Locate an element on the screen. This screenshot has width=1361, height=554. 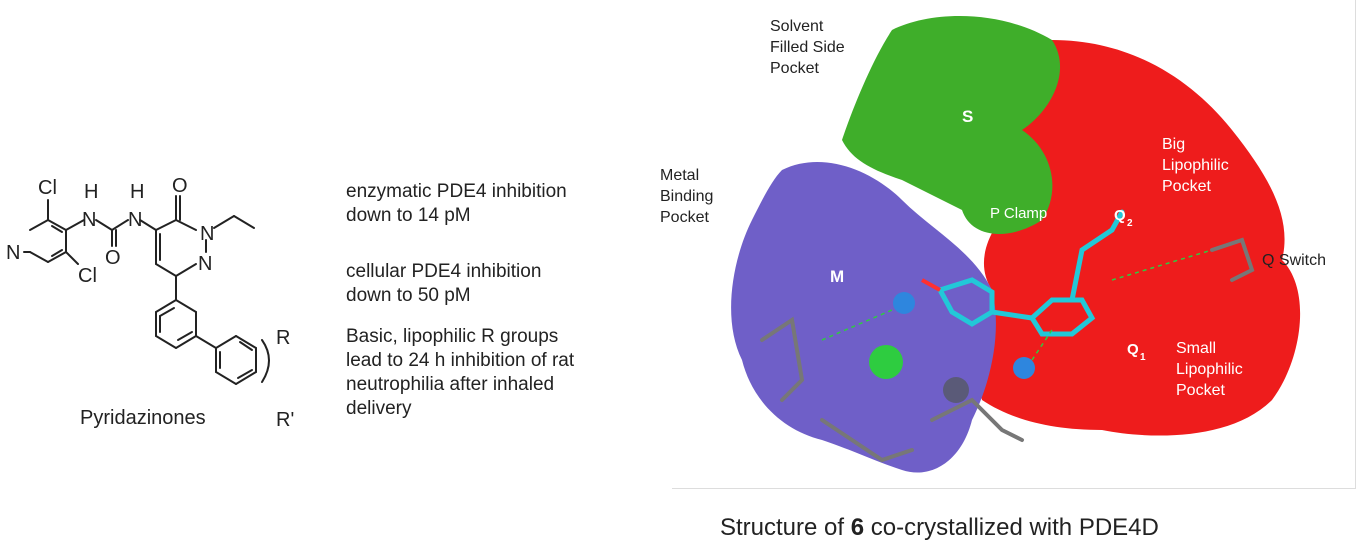
label-q2-subscript: 2 is located at coordinates (1130, 223).